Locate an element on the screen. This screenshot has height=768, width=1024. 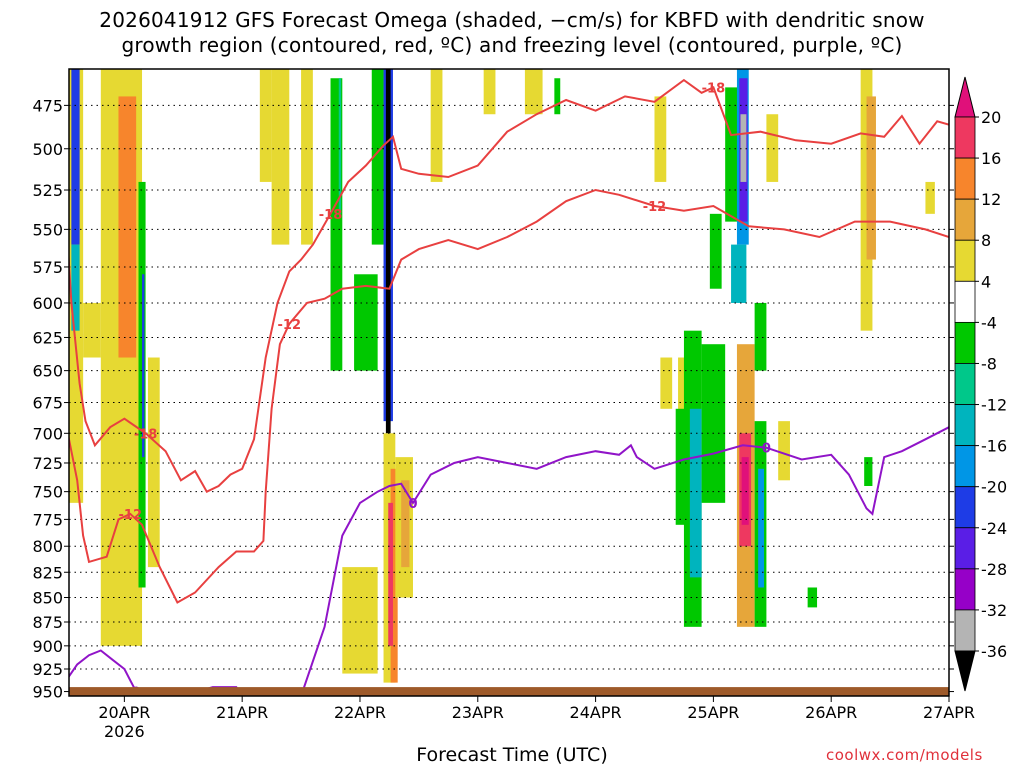
colorbar-label: -32 is located at coordinates (994, 610).